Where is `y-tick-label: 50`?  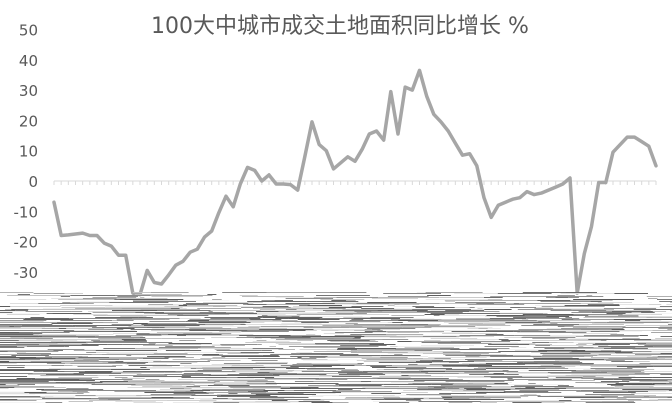
y-tick-label: 50 is located at coordinates (28, 31).